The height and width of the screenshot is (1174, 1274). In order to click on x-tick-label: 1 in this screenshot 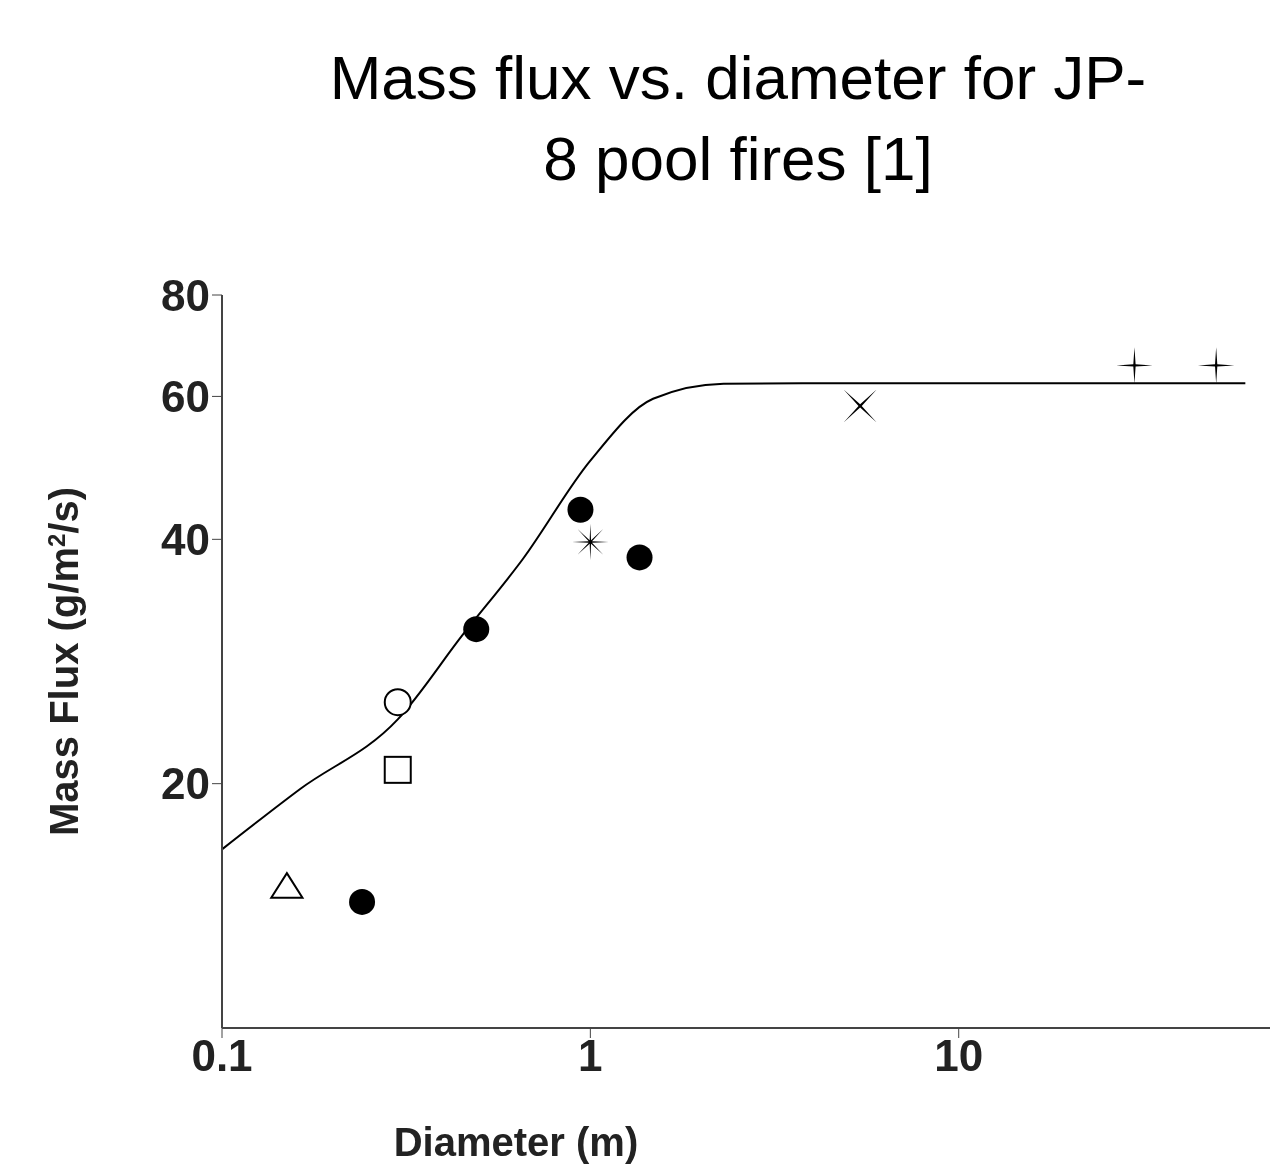, I will do `click(590, 1056)`.